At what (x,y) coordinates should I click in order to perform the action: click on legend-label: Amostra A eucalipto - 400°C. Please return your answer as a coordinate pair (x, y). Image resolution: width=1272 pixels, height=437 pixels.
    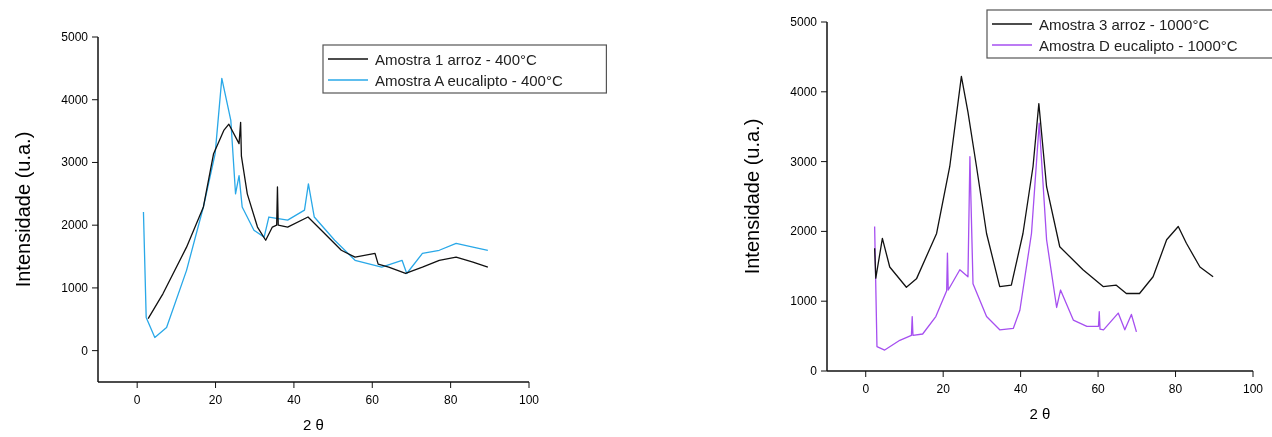
    Looking at the image, I should click on (469, 80).